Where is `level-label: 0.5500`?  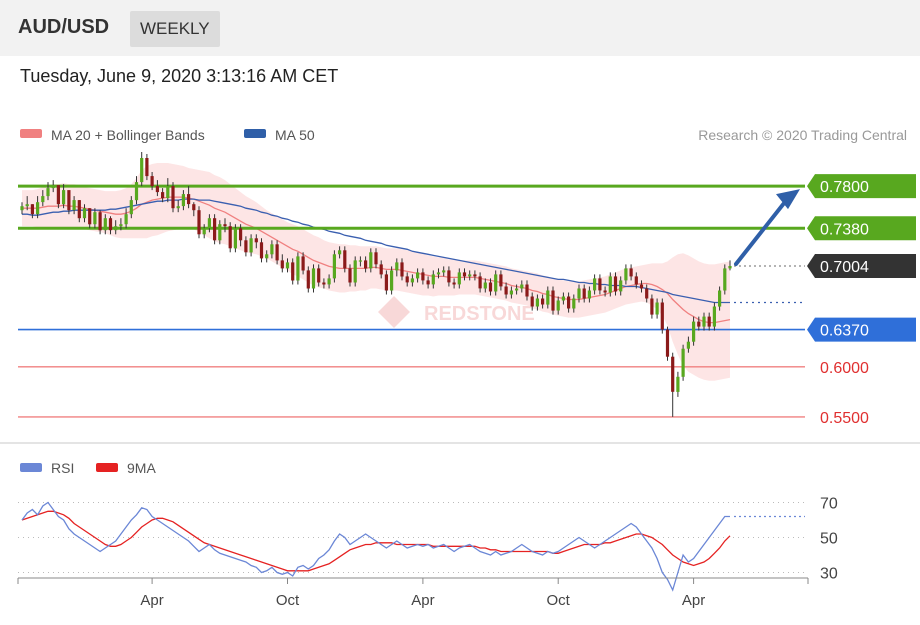
level-label: 0.5500 is located at coordinates (844, 418).